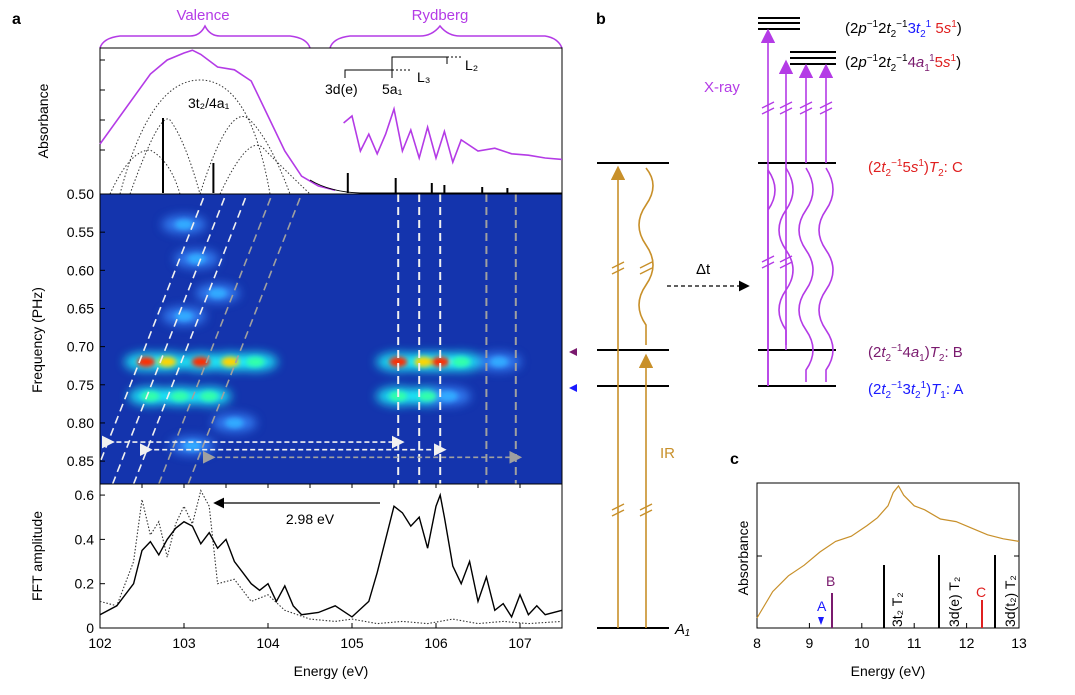  What do you see at coordinates (573, 352) in the screenshot?
I see `marker-B` at bounding box center [573, 352].